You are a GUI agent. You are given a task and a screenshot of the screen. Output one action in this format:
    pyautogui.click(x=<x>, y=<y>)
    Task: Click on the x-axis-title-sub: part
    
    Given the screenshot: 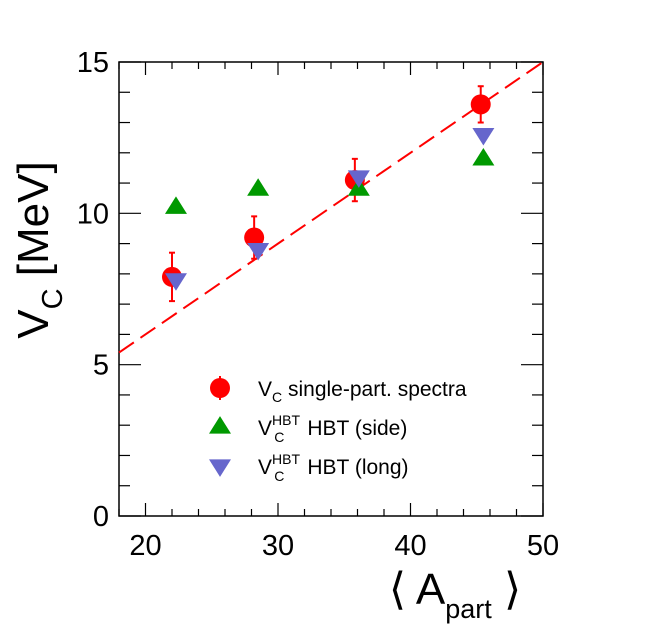 What is the action you would take?
    pyautogui.click(x=468, y=609)
    